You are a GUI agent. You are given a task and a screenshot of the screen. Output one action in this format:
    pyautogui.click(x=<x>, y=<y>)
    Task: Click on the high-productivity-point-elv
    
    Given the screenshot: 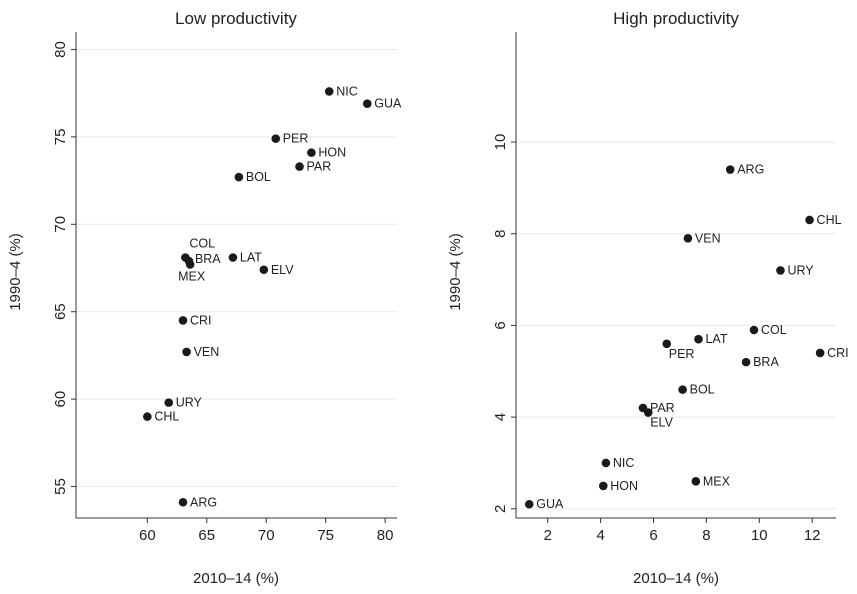 What is the action you would take?
    pyautogui.click(x=648, y=412)
    